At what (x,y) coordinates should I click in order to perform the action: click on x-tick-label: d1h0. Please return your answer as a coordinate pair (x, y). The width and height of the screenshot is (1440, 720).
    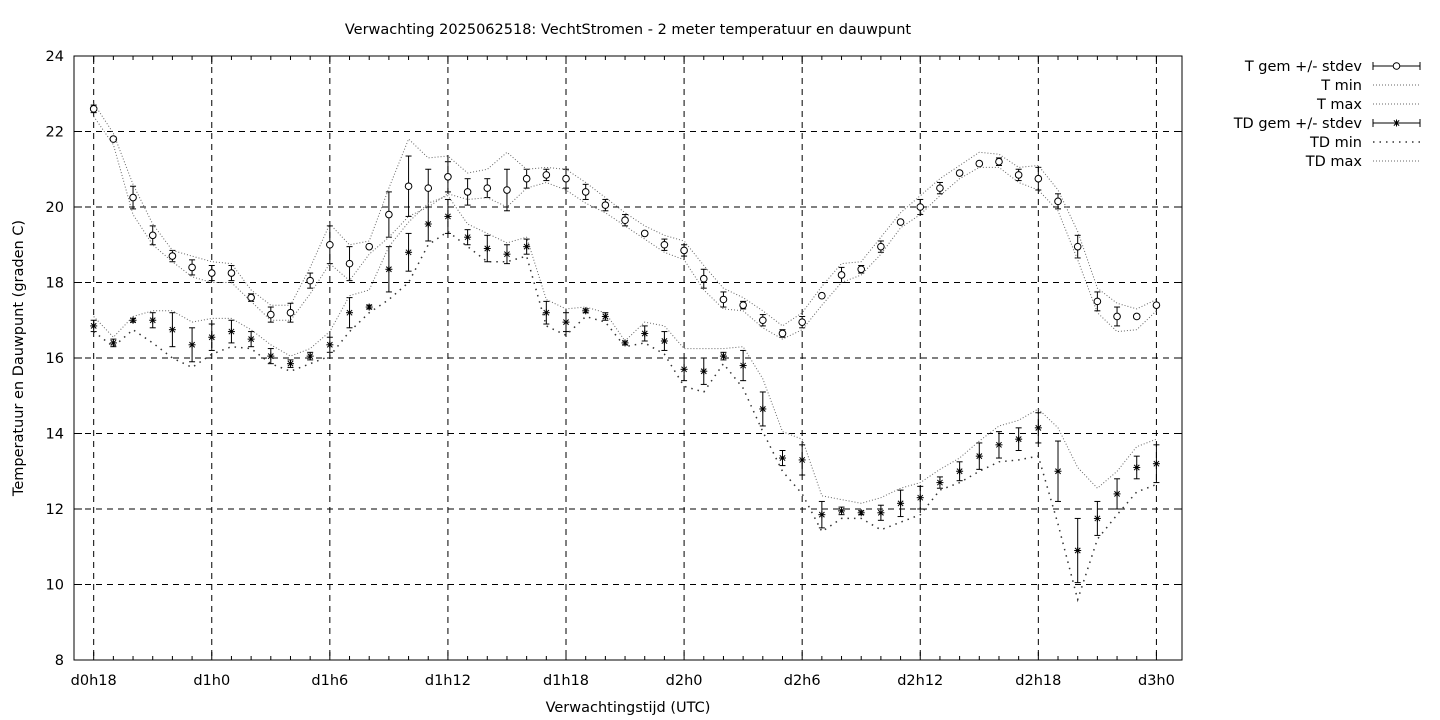
    Looking at the image, I should click on (211, 681).